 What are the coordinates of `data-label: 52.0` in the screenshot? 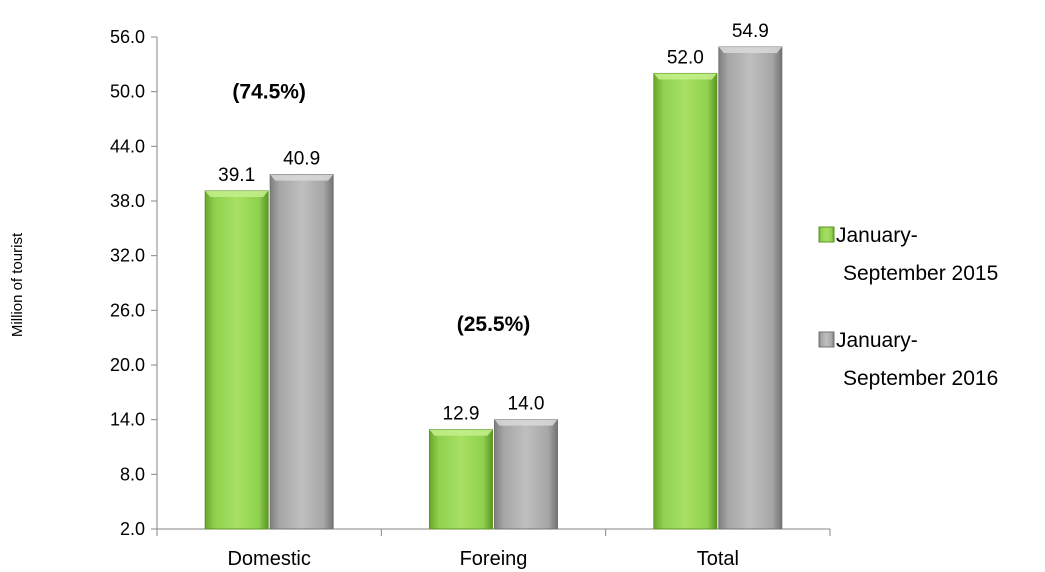 It's located at (685, 57).